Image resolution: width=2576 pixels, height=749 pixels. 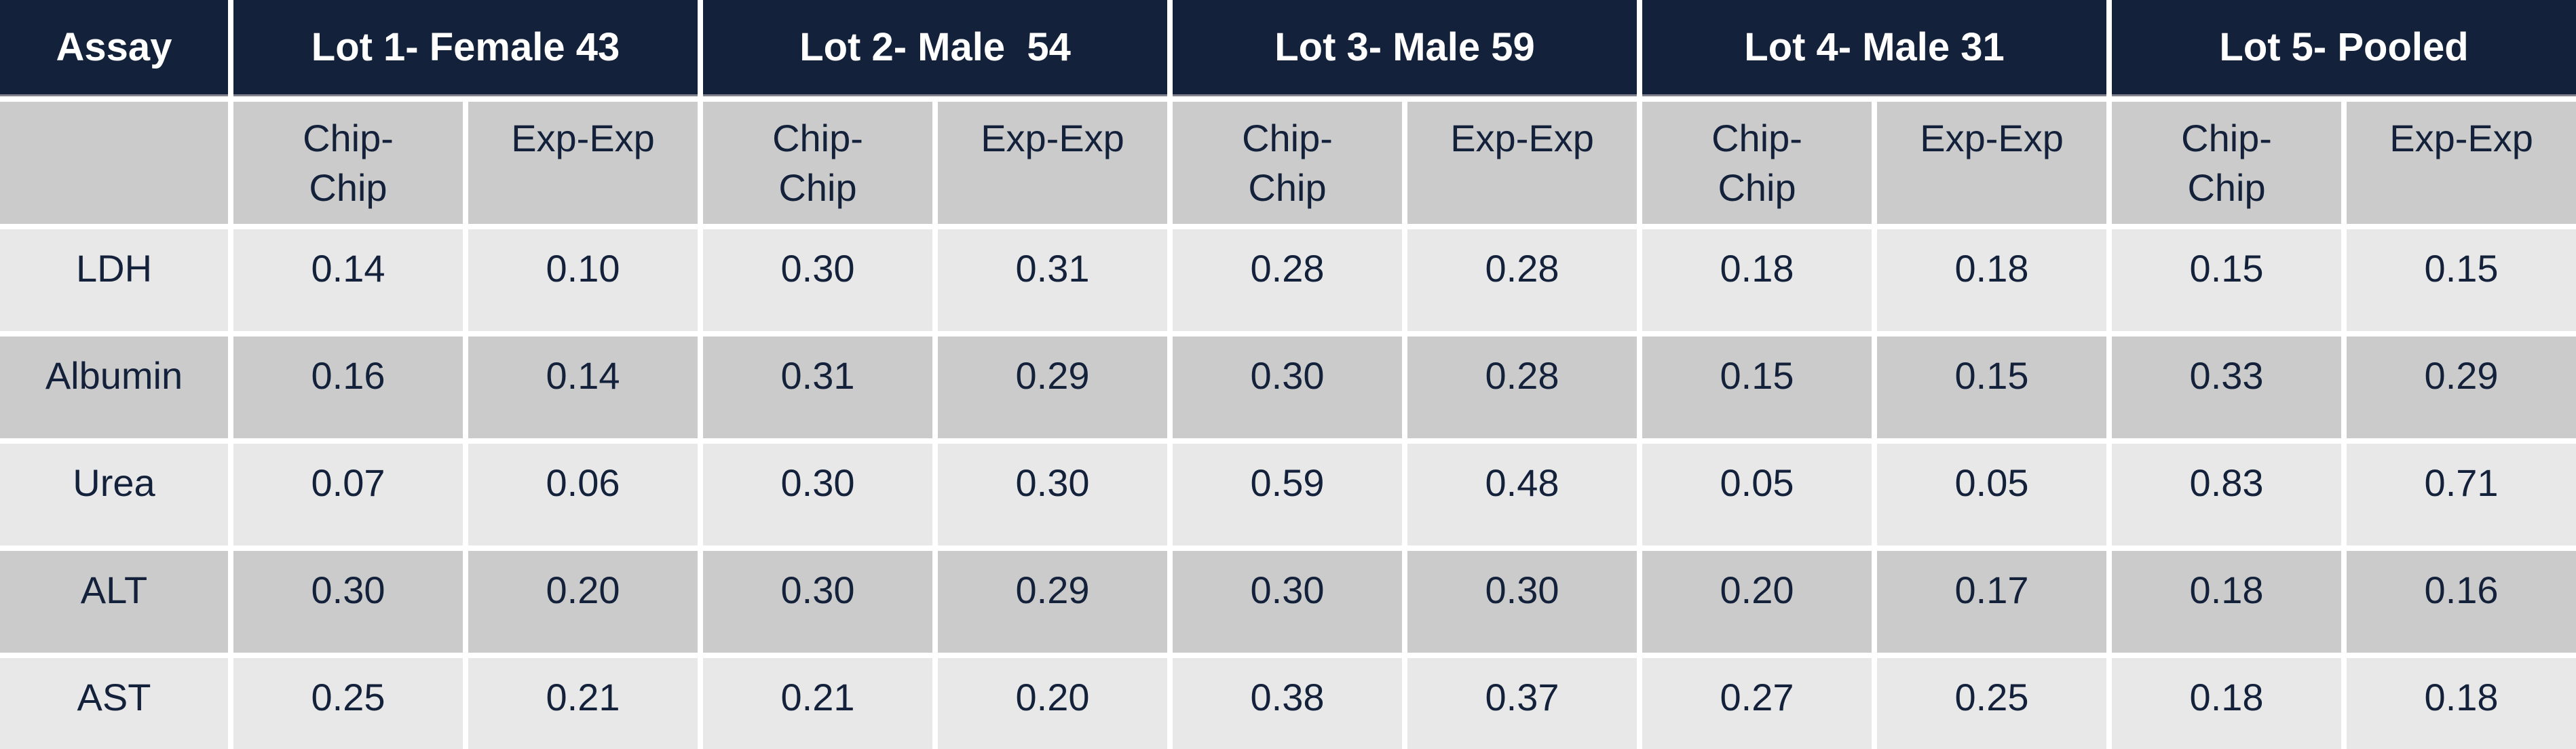 What do you see at coordinates (114, 48) in the screenshot?
I see `assay-column-header: Assay` at bounding box center [114, 48].